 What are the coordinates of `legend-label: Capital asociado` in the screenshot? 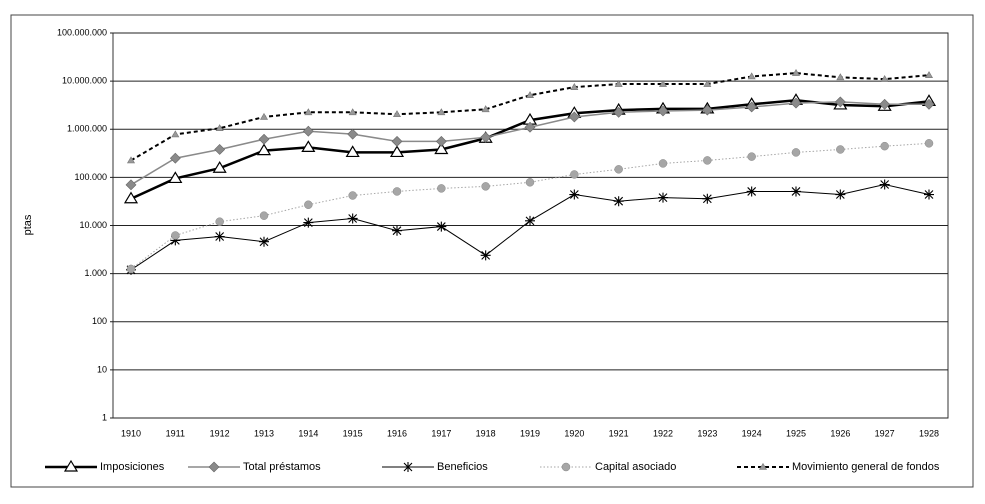 It's located at (635, 467).